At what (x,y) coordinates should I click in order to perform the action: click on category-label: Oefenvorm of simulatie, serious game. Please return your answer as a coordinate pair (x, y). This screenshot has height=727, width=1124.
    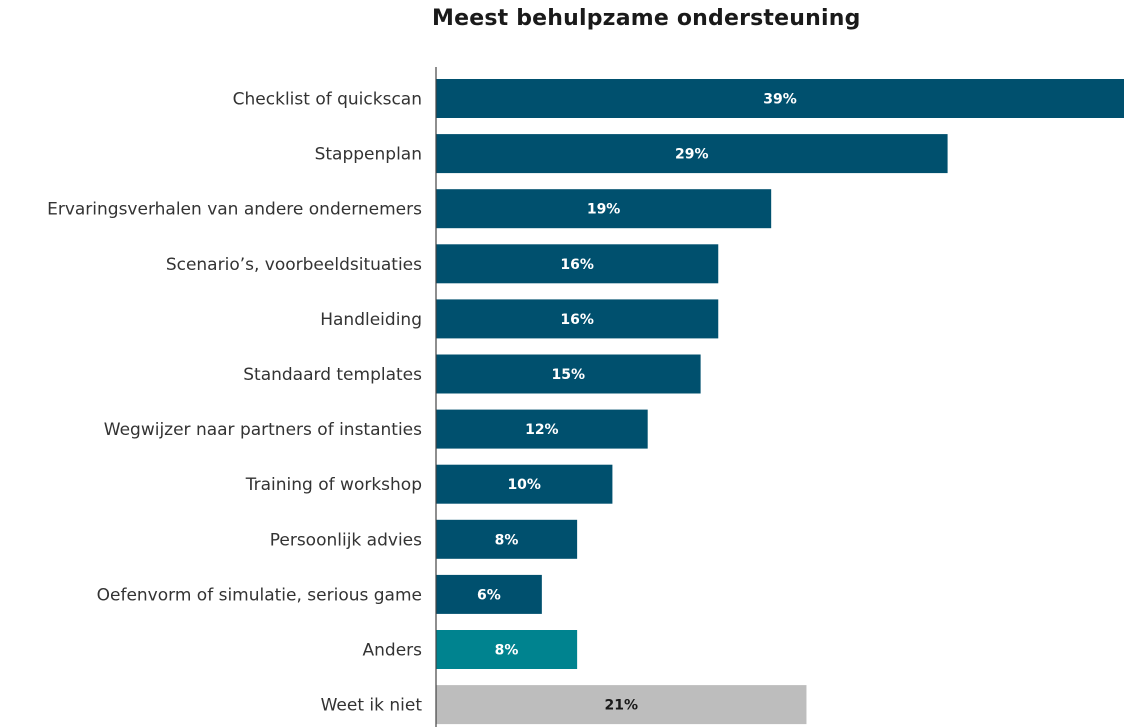
    Looking at the image, I should click on (259, 595).